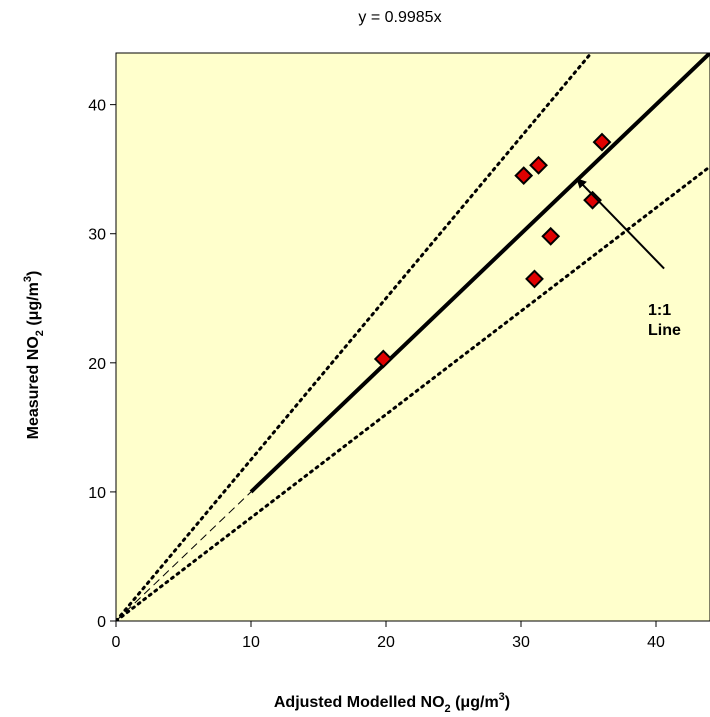 Image resolution: width=710 pixels, height=717 pixels. What do you see at coordinates (399, 17) in the screenshot?
I see `chart-title: y = 0.9985x` at bounding box center [399, 17].